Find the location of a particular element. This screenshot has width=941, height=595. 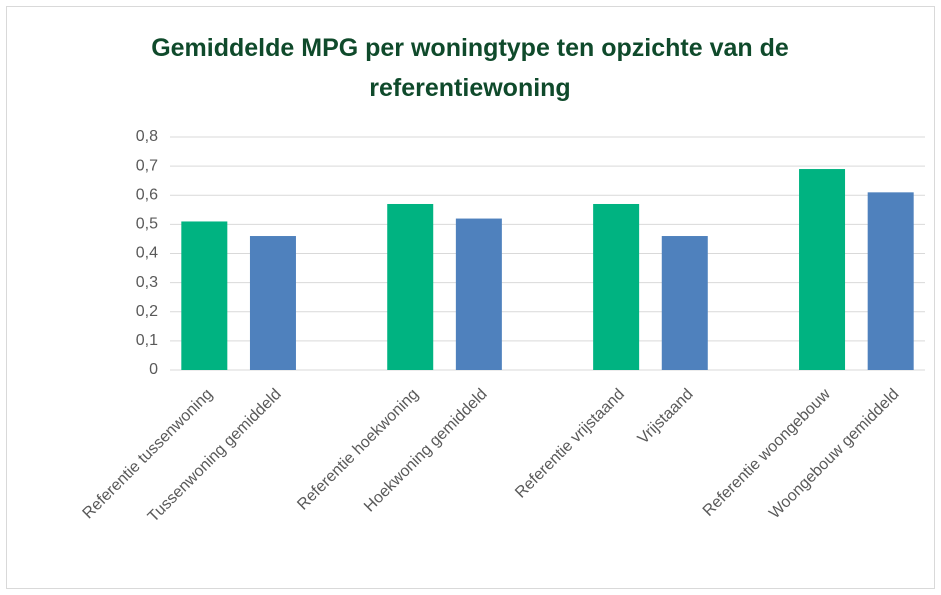

y-tick-label: 0,2 is located at coordinates (147, 311).